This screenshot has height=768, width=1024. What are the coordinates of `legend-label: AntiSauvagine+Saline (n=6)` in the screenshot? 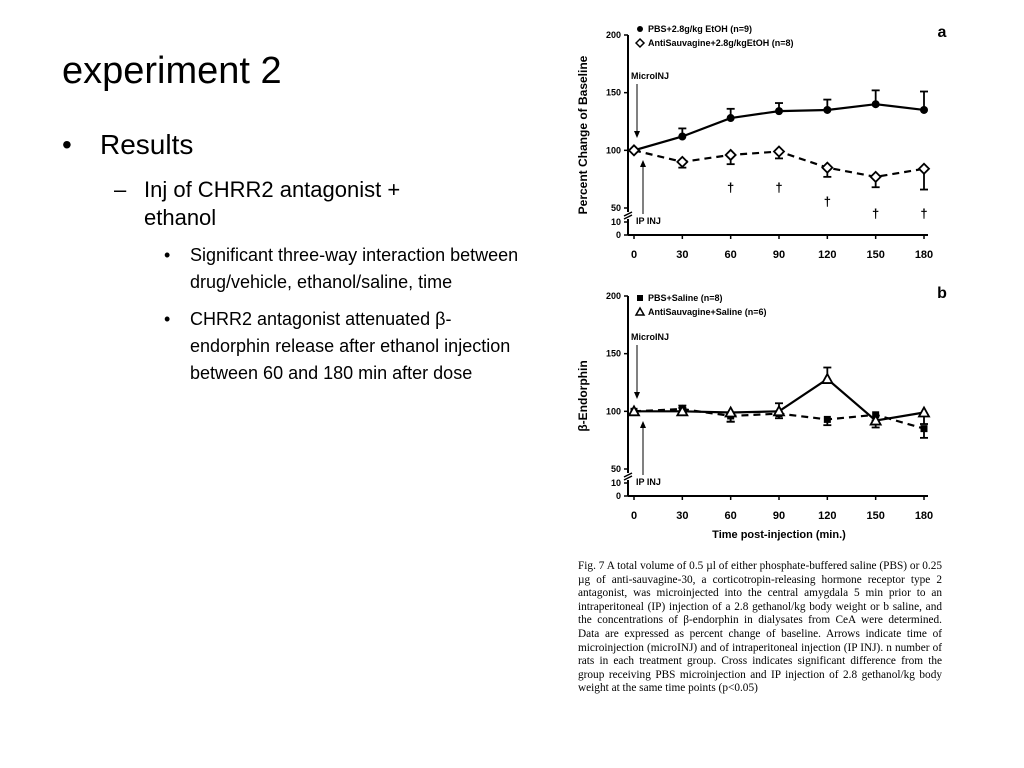 It's located at (707, 312).